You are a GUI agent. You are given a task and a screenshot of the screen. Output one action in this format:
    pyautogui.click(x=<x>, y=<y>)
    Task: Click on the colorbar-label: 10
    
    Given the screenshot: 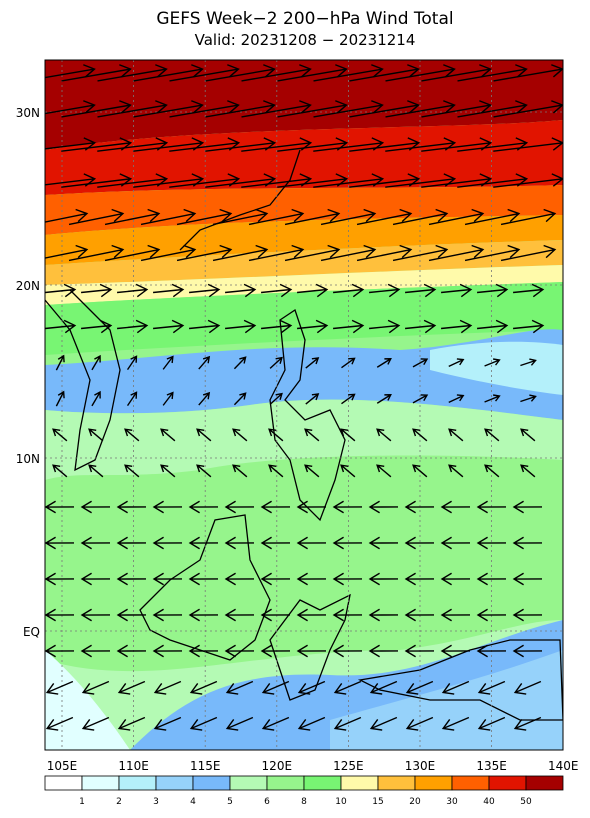 What is the action you would take?
    pyautogui.click(x=341, y=802)
    